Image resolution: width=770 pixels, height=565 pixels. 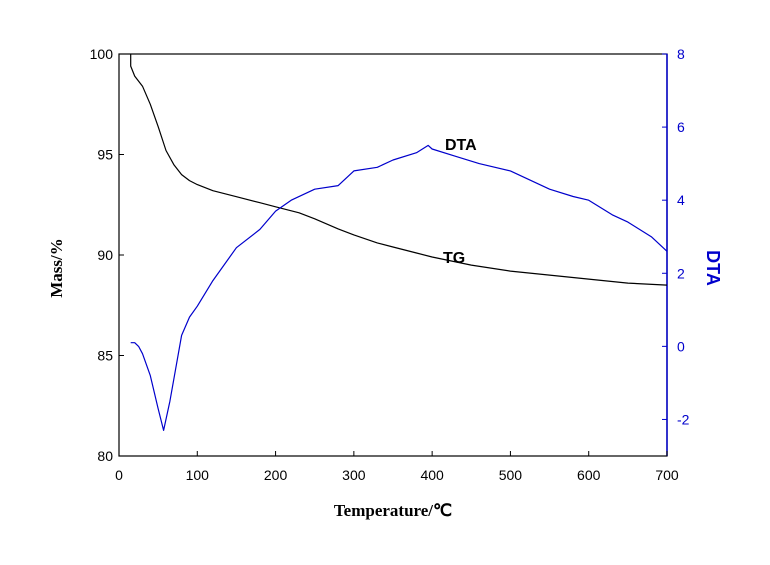 I want to click on x-tick-label: 100, so click(x=198, y=475).